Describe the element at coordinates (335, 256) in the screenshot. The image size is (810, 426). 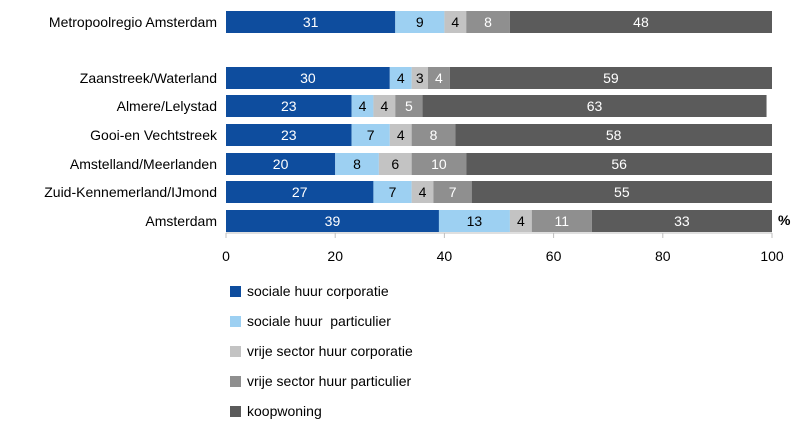
I see `x-tick-label: 20` at that location.